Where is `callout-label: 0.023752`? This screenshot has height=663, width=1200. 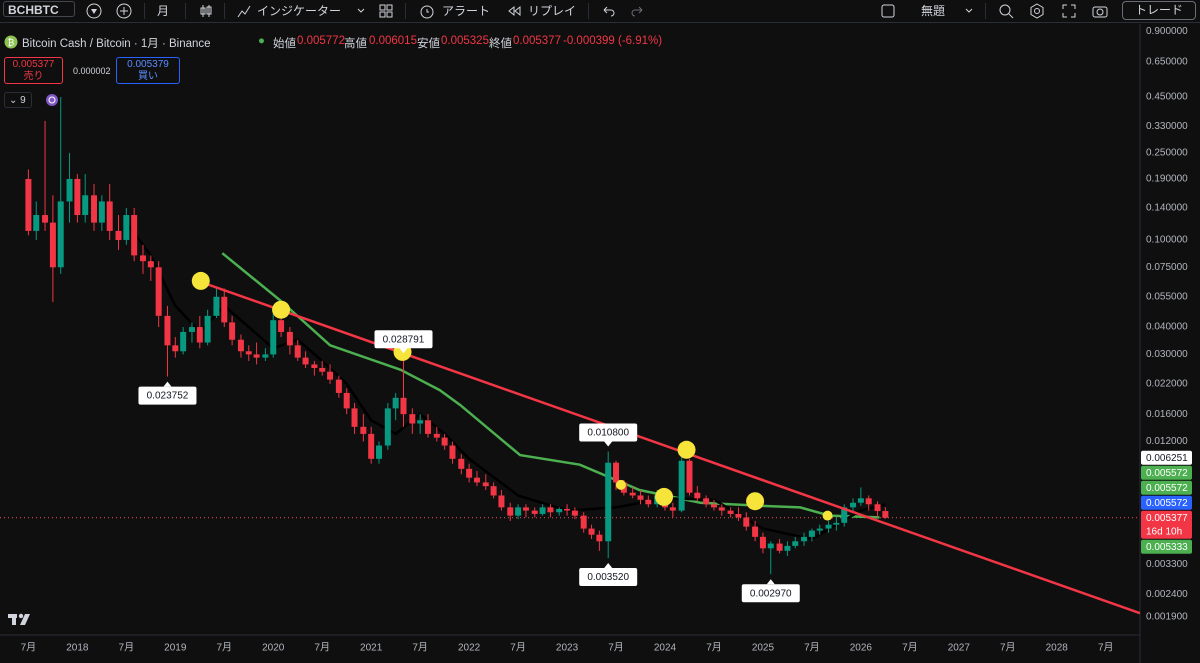 callout-label: 0.023752 is located at coordinates (168, 396).